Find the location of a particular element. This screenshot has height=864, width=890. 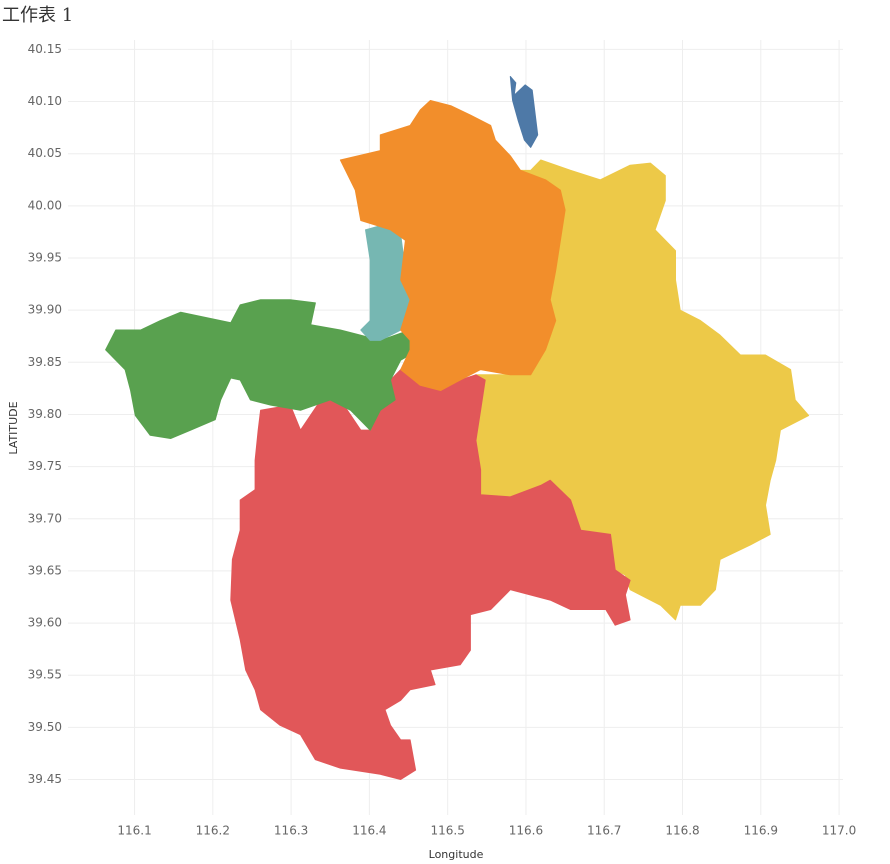

x-tick-label: 116.2 is located at coordinates (213, 831).